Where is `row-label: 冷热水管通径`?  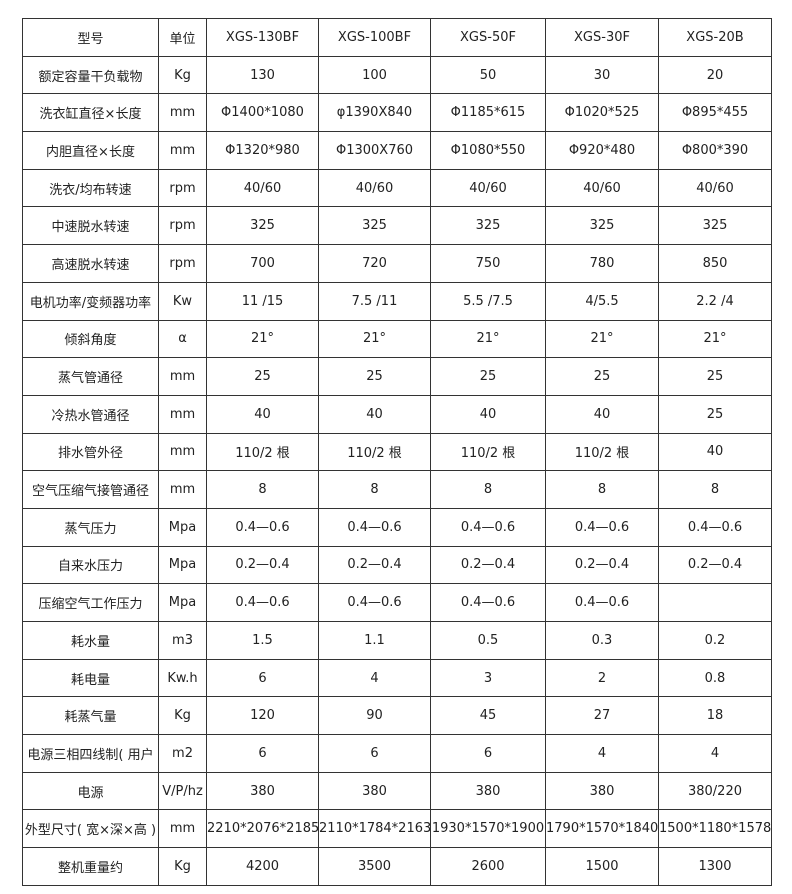 row-label: 冷热水管通径 is located at coordinates (90, 414).